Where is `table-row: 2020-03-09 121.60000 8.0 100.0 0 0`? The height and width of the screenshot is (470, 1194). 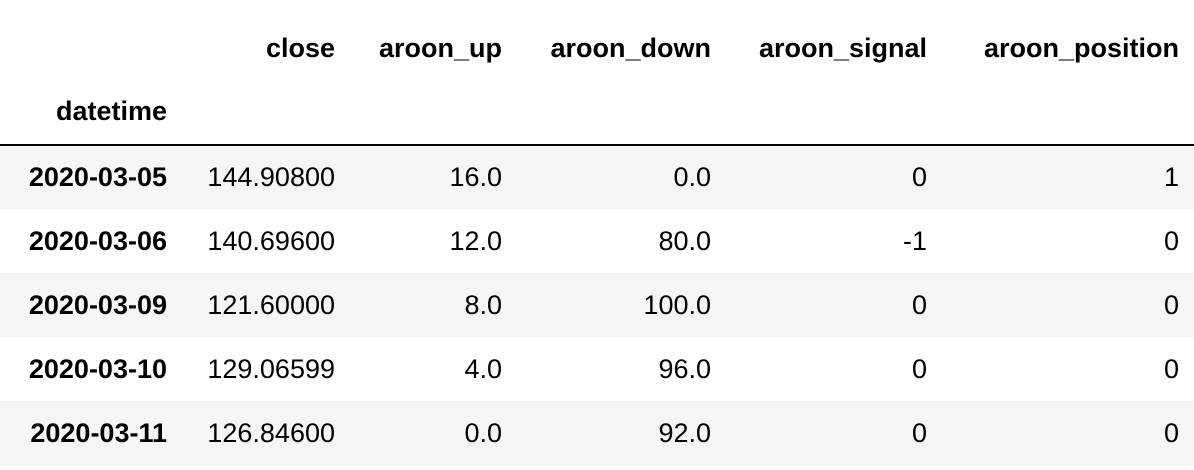 table-row: 2020-03-09 121.60000 8.0 100.0 0 0 is located at coordinates (597, 305).